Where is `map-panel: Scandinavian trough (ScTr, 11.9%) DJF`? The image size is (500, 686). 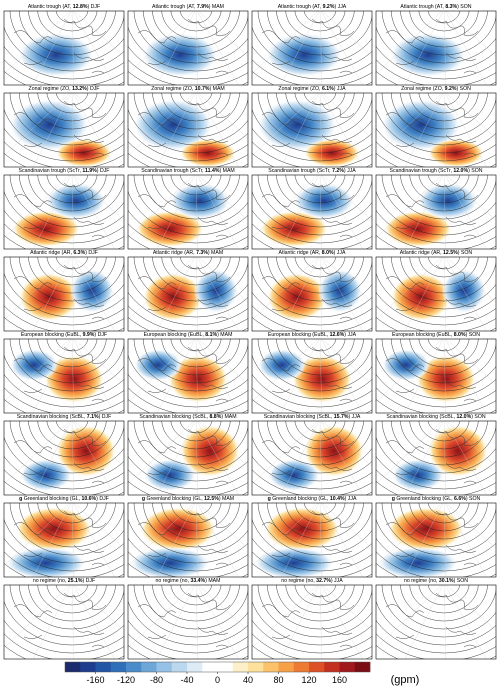
map-panel: Scandinavian trough (ScTr, 11.9%) DJF is located at coordinates (64, 209).